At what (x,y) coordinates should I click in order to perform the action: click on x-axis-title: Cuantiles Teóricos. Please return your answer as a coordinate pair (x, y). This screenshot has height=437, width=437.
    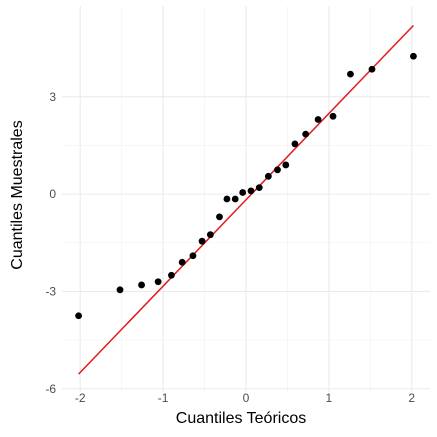
    Looking at the image, I should click on (241, 418).